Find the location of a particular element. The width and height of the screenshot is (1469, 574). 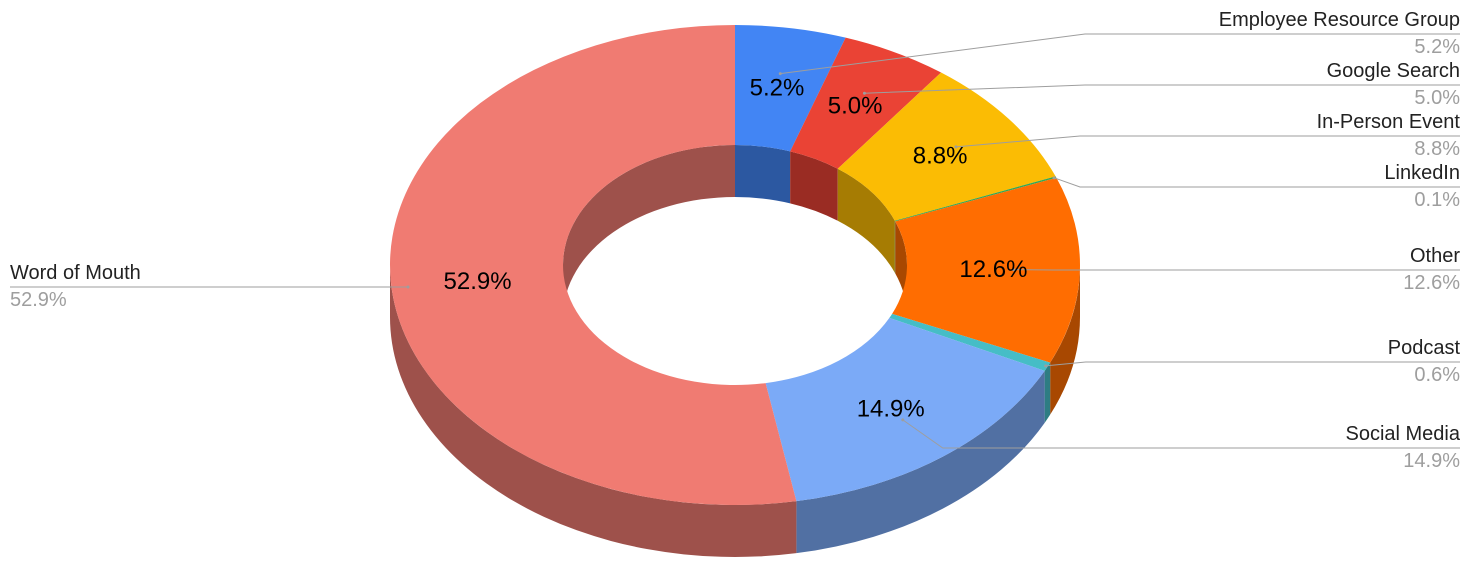

slice-google-search is located at coordinates (866, 103).